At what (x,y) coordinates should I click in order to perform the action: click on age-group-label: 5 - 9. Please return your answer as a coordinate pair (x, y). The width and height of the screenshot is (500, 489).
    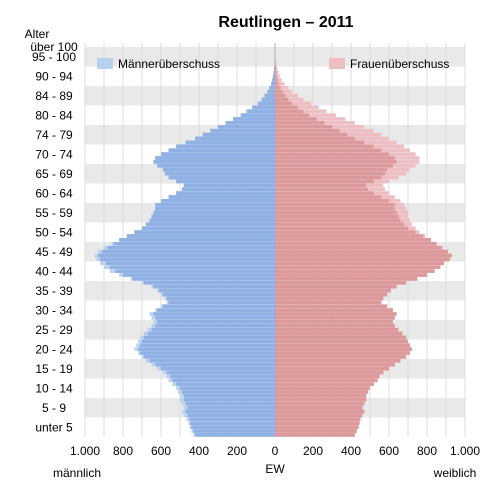
    Looking at the image, I should click on (54, 408).